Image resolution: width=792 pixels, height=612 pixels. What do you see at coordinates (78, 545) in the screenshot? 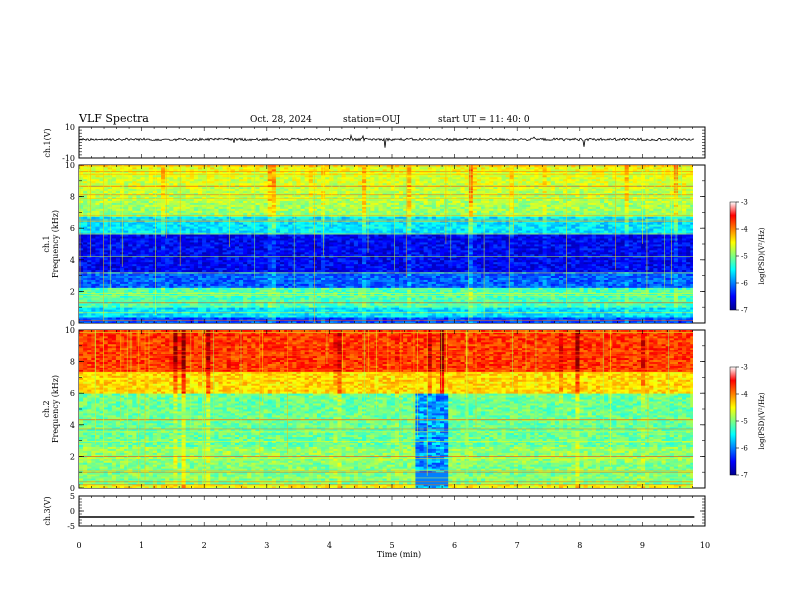
I see `x-tick-label: 0` at bounding box center [78, 545].